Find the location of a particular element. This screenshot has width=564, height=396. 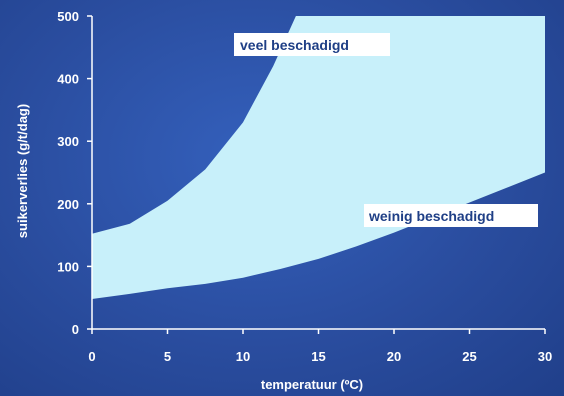

annotation-text: weinig beschadigd is located at coordinates (431, 216).